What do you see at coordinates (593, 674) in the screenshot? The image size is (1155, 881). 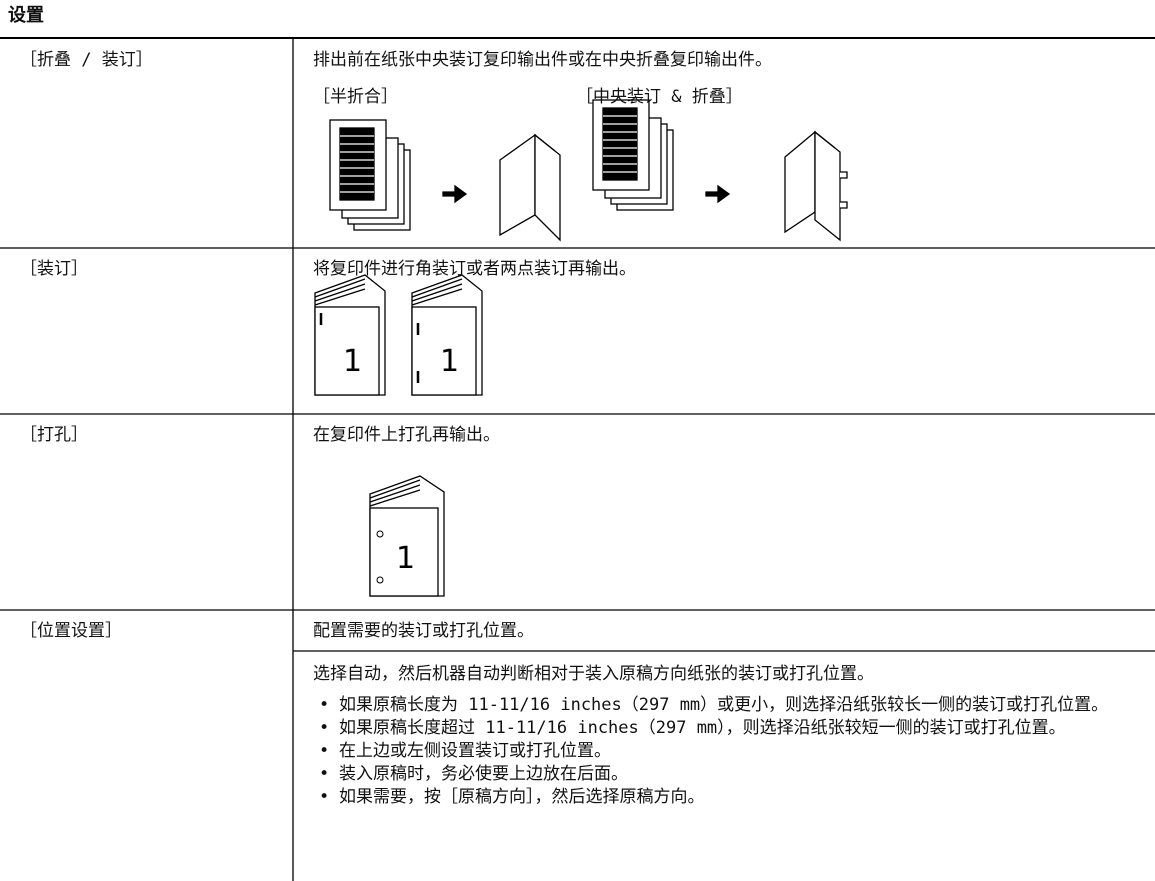 I see `details-intro: 选择自动，然后机器自动判断相对于装入原稿方向纸张的装订或打孔位置。` at bounding box center [593, 674].